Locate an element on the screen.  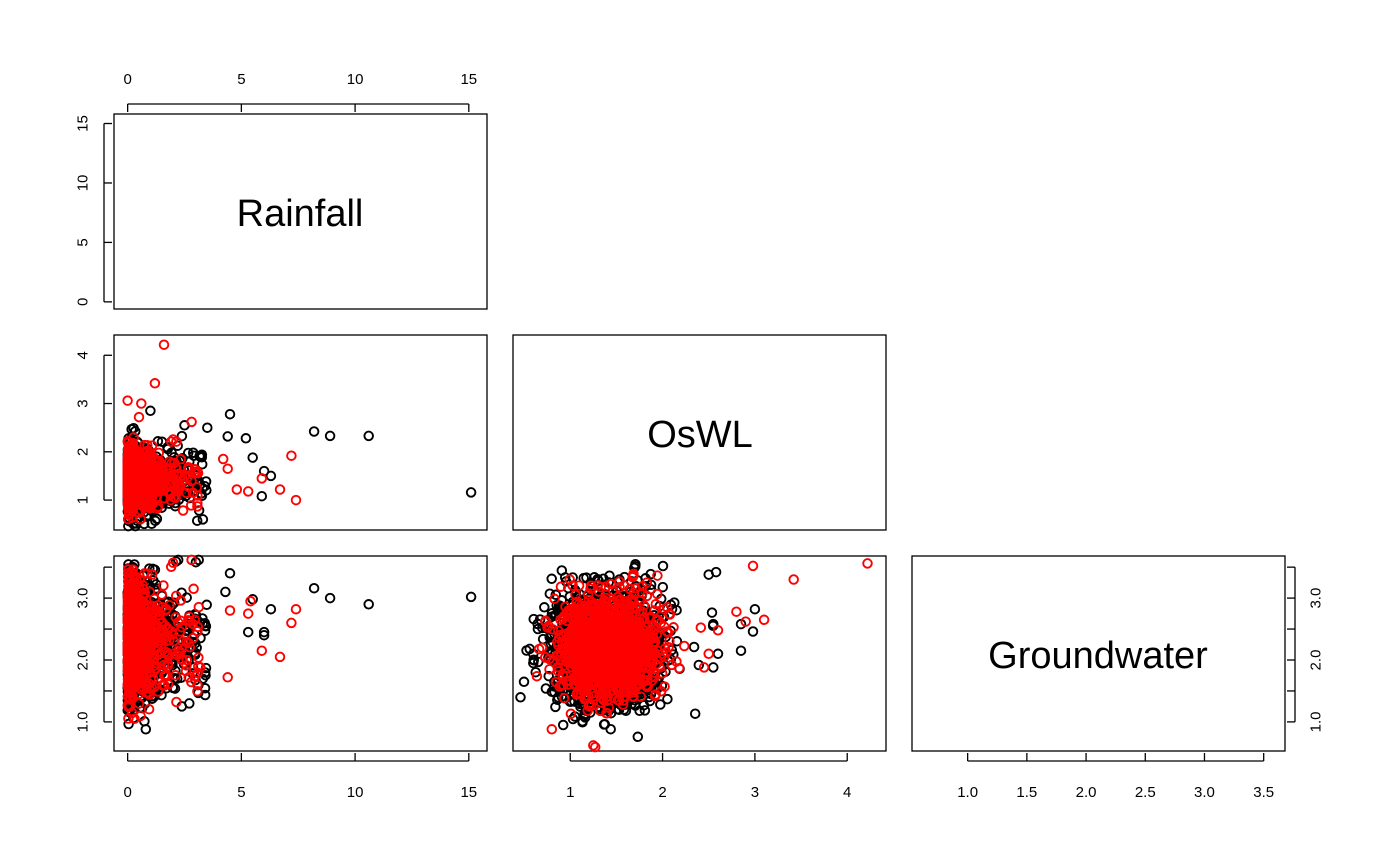
panel-rainfall-vs-oswl is located at coordinates (300, 433).